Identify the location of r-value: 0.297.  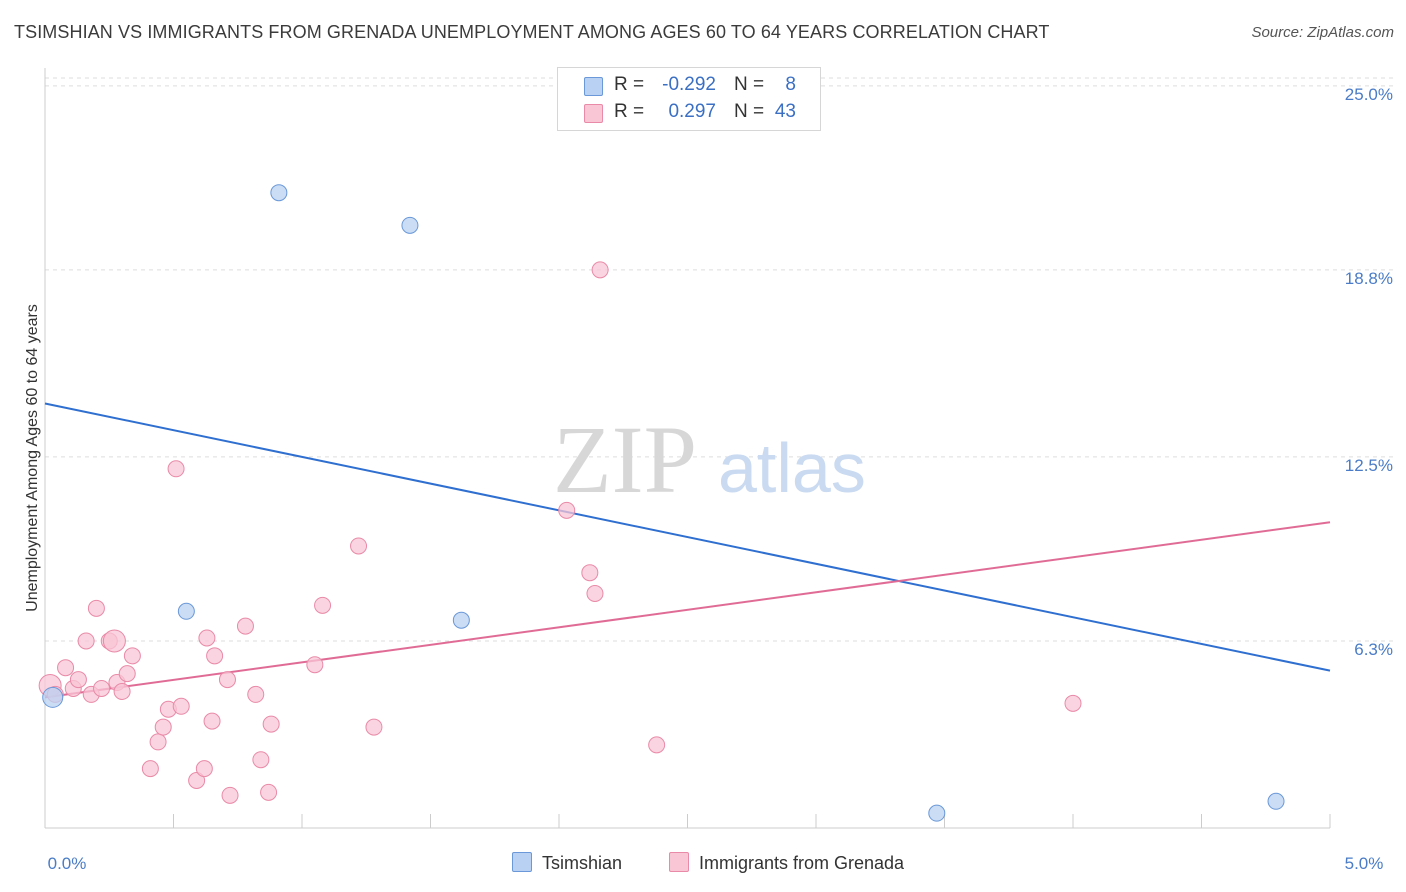
(692, 111).